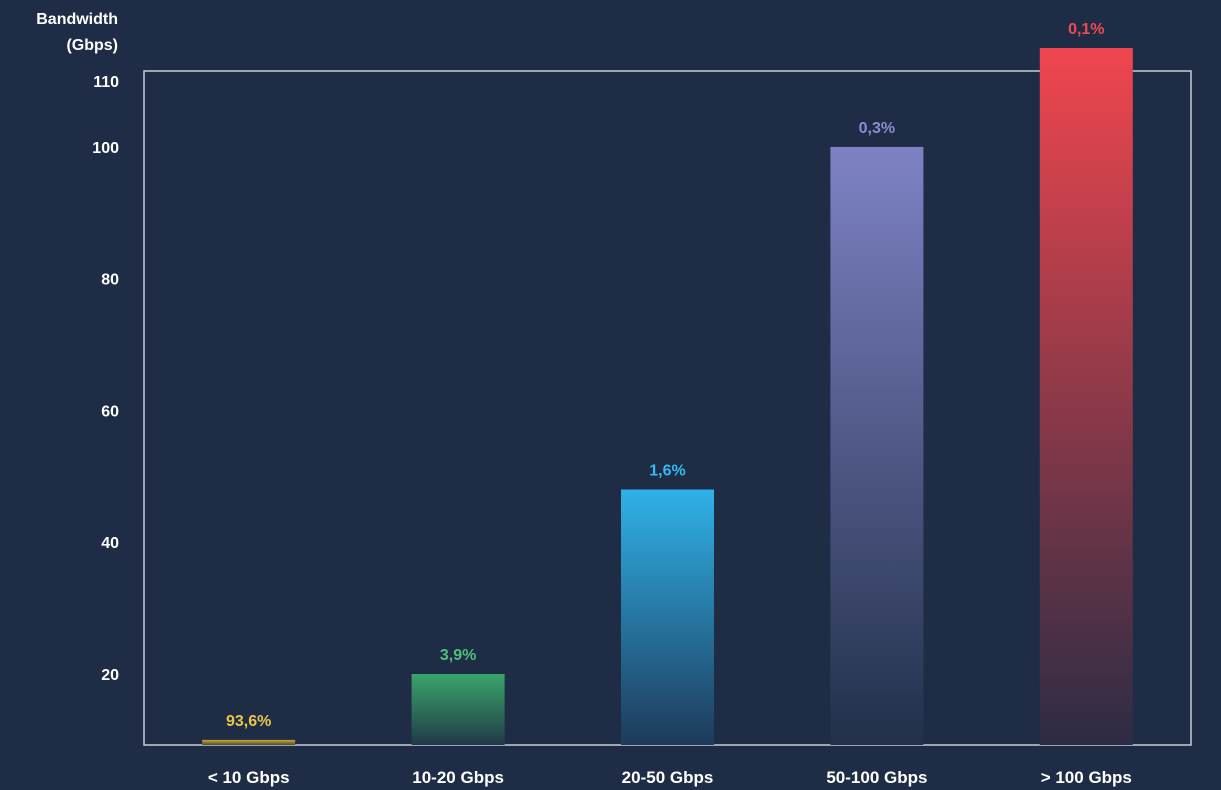 This screenshot has height=790, width=1221. I want to click on bar-value-label: 0,1%, so click(1086, 29).